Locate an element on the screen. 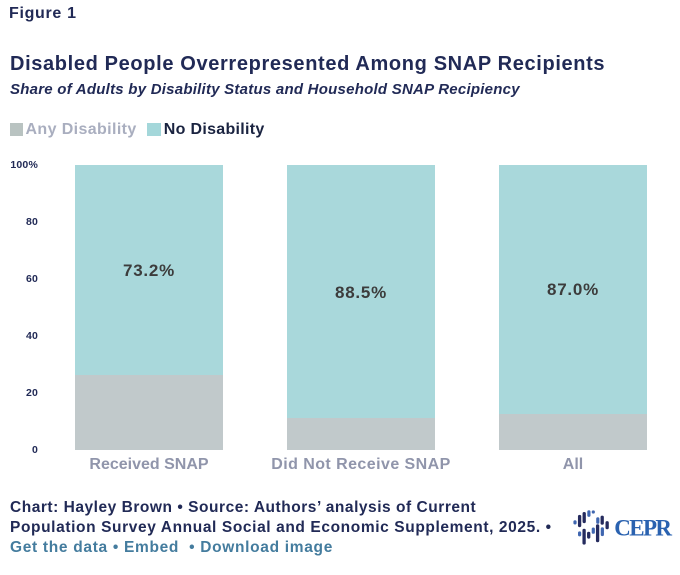 The width and height of the screenshot is (680, 575). svg-text: CEPR is located at coordinates (643, 528).